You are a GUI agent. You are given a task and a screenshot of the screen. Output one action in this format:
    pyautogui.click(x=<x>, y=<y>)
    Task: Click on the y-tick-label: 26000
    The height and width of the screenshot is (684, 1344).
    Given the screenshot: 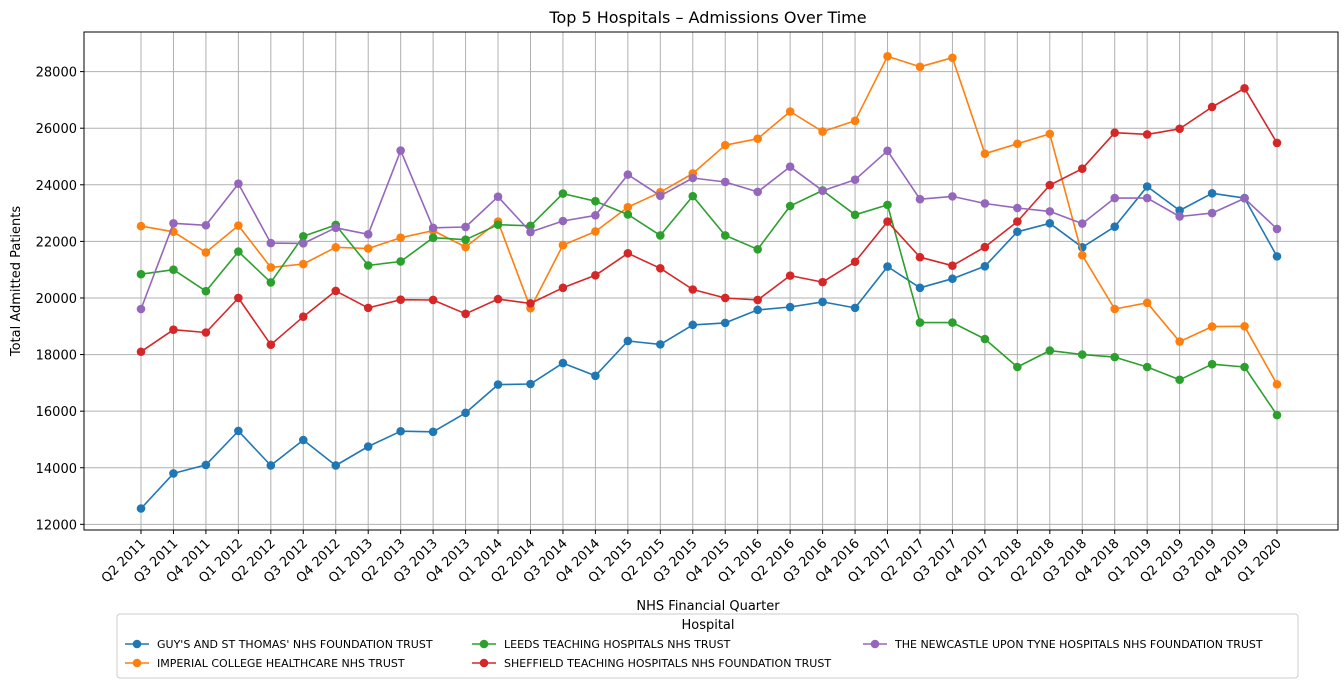 What is the action you would take?
    pyautogui.click(x=56, y=129)
    